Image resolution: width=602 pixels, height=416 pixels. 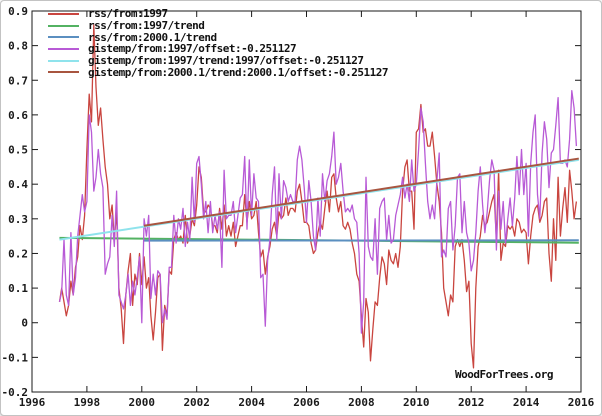 What do you see at coordinates (152, 37) in the screenshot?
I see `legend-label: rss/from:2000.1/trend` at bounding box center [152, 37].